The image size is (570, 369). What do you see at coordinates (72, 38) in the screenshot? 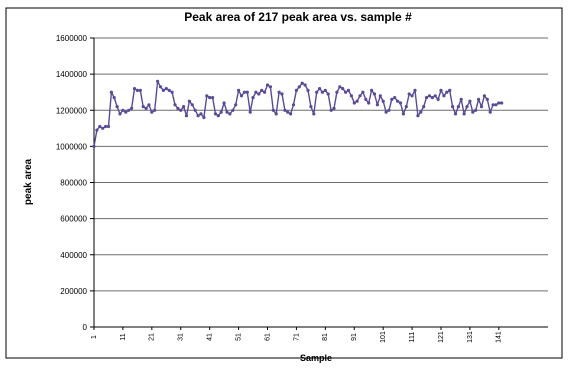
I see `y-tick-label: 1600000` at bounding box center [72, 38].